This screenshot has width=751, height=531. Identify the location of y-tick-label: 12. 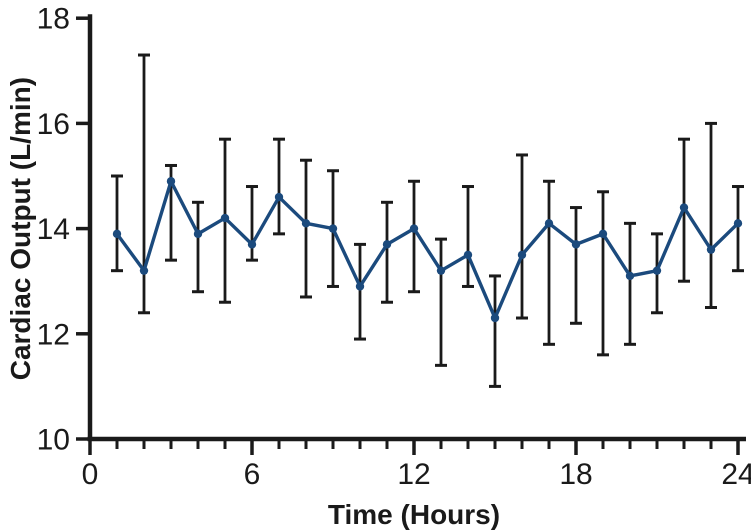
(53, 334).